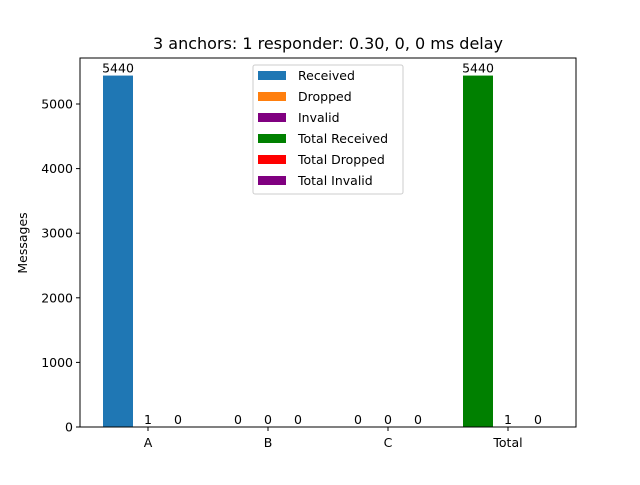 This screenshot has height=485, width=640. Describe the element at coordinates (335, 180) in the screenshot. I see `legend-label: Total Invalid` at that location.